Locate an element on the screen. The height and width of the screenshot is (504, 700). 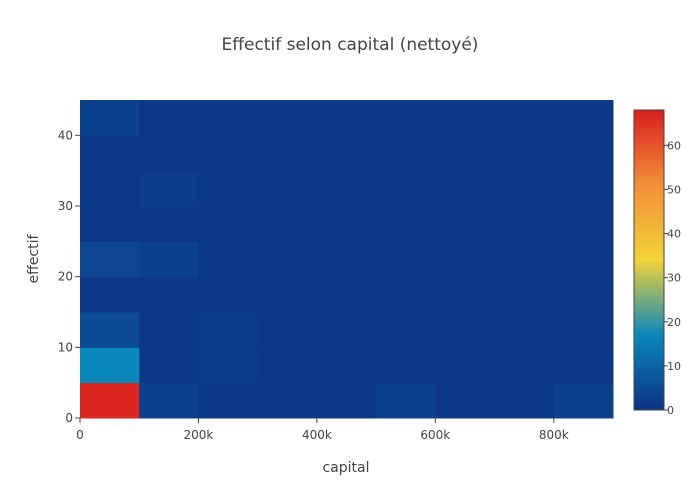
x-axis-label: capital is located at coordinates (345, 468).